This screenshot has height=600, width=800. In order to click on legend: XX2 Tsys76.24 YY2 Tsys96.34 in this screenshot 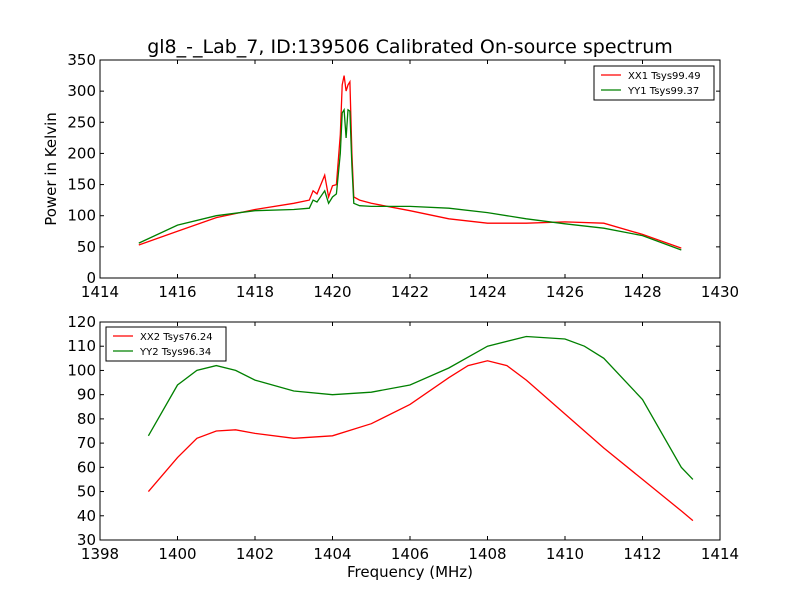, I will do `click(166, 344)`.